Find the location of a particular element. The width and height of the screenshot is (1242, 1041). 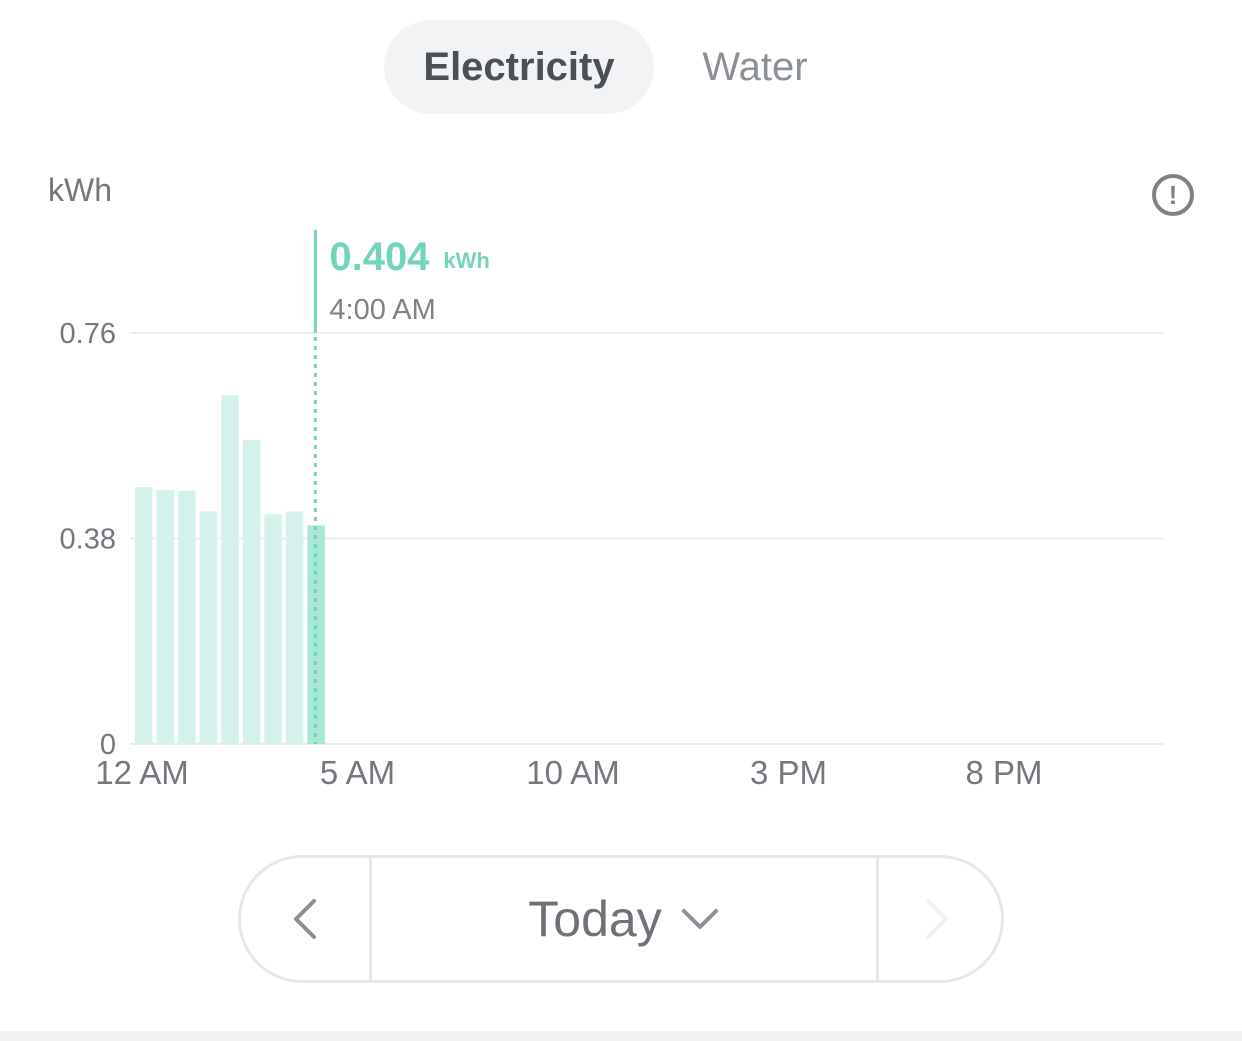

x-axis-ticks: 12 AM 5 AM 10 AM 3 PM 8 PM is located at coordinates (568, 772).